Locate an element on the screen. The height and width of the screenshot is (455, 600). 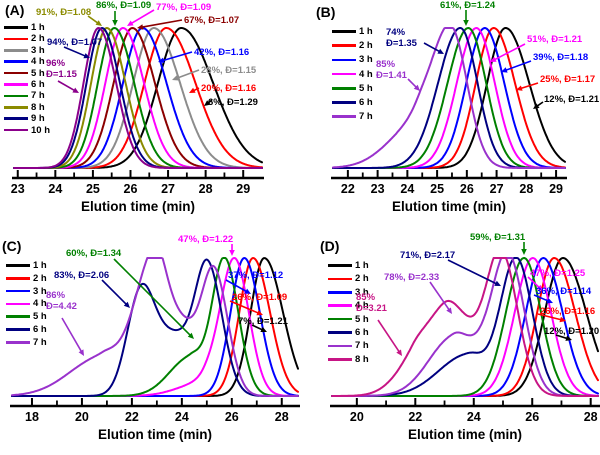
legend-item-A-9h: 9 h is located at coordinates (24, 118).